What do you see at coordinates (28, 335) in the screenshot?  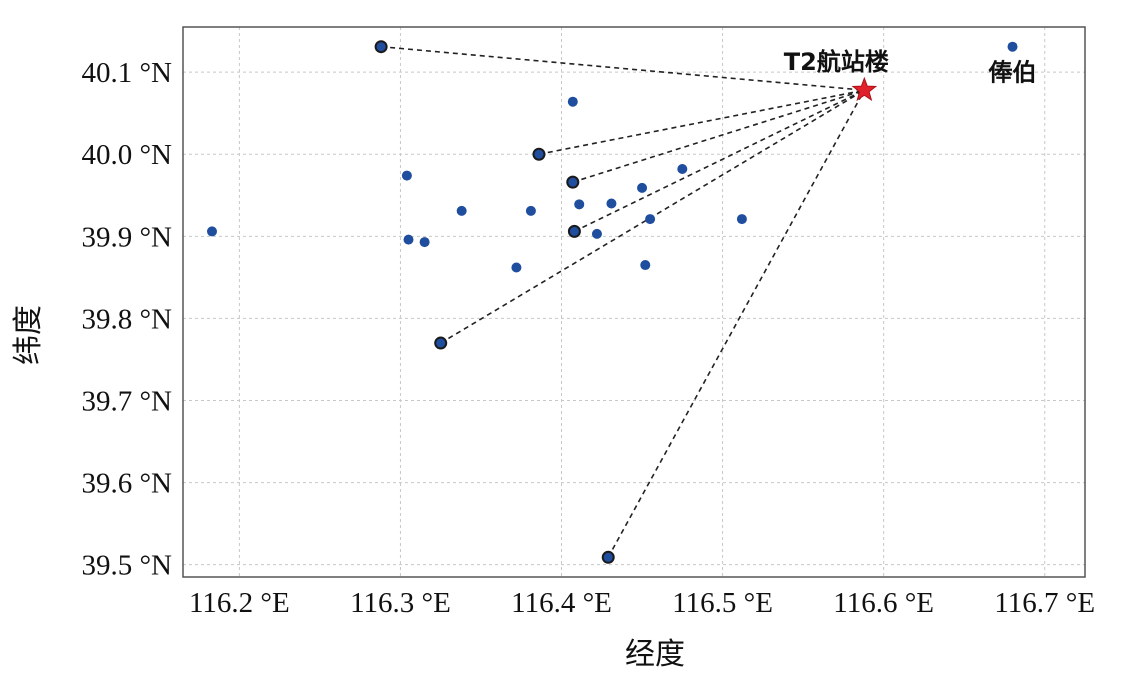 I see `y-axis-title: 纬度` at bounding box center [28, 335].